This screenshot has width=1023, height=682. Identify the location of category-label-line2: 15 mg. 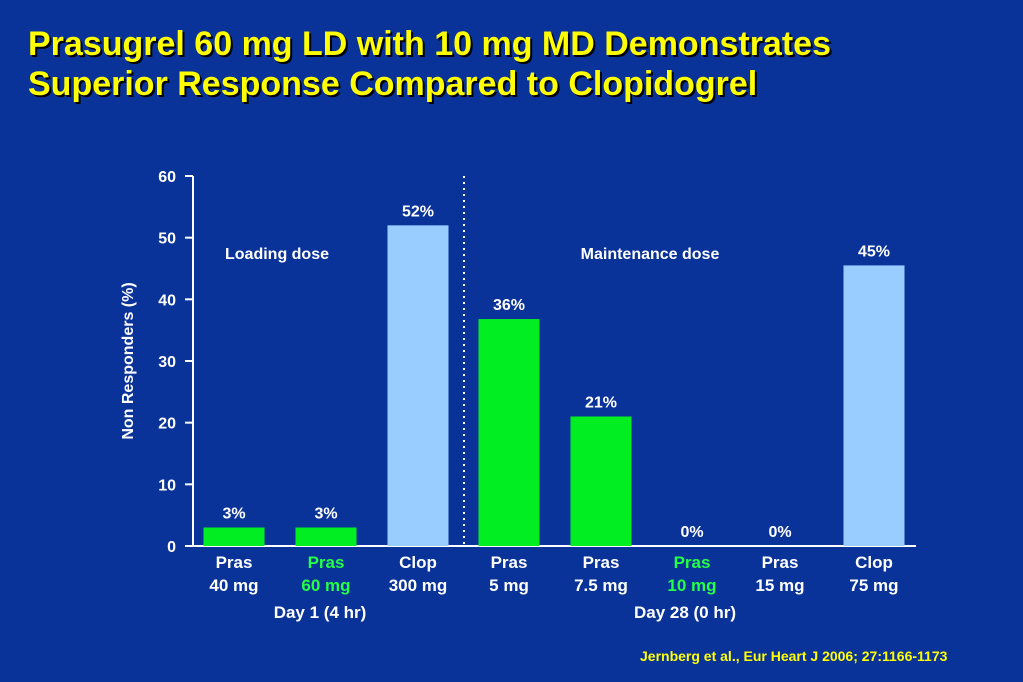
(779, 585).